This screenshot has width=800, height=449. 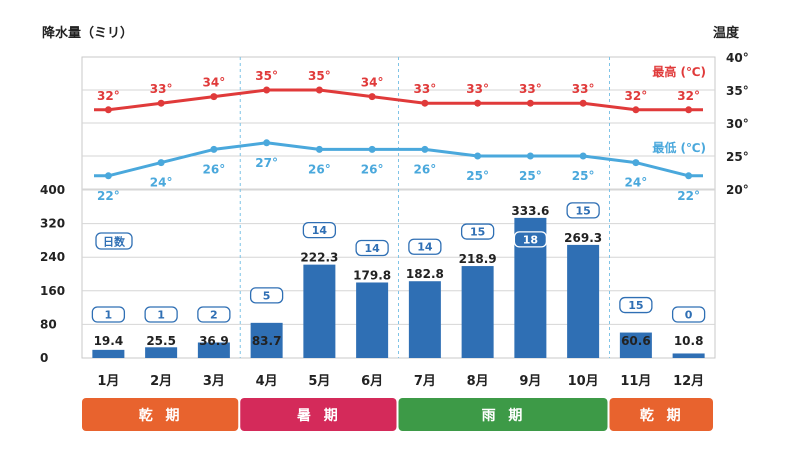 I want to click on rain-days-legend-box, so click(x=114, y=241).